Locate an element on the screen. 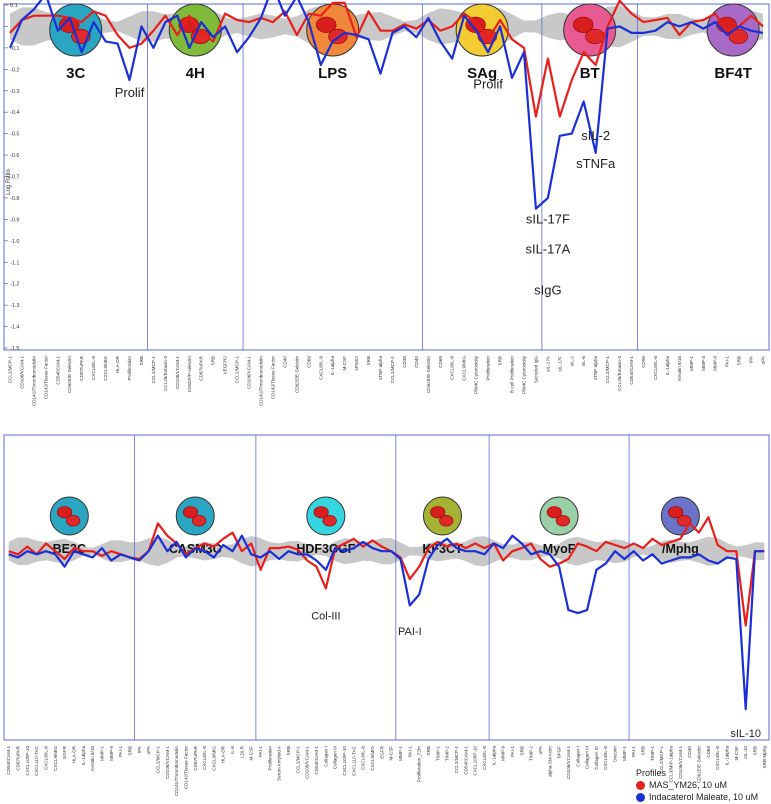 The image size is (771, 804). x-tick-label: Decorin is located at coordinates (615, 754).